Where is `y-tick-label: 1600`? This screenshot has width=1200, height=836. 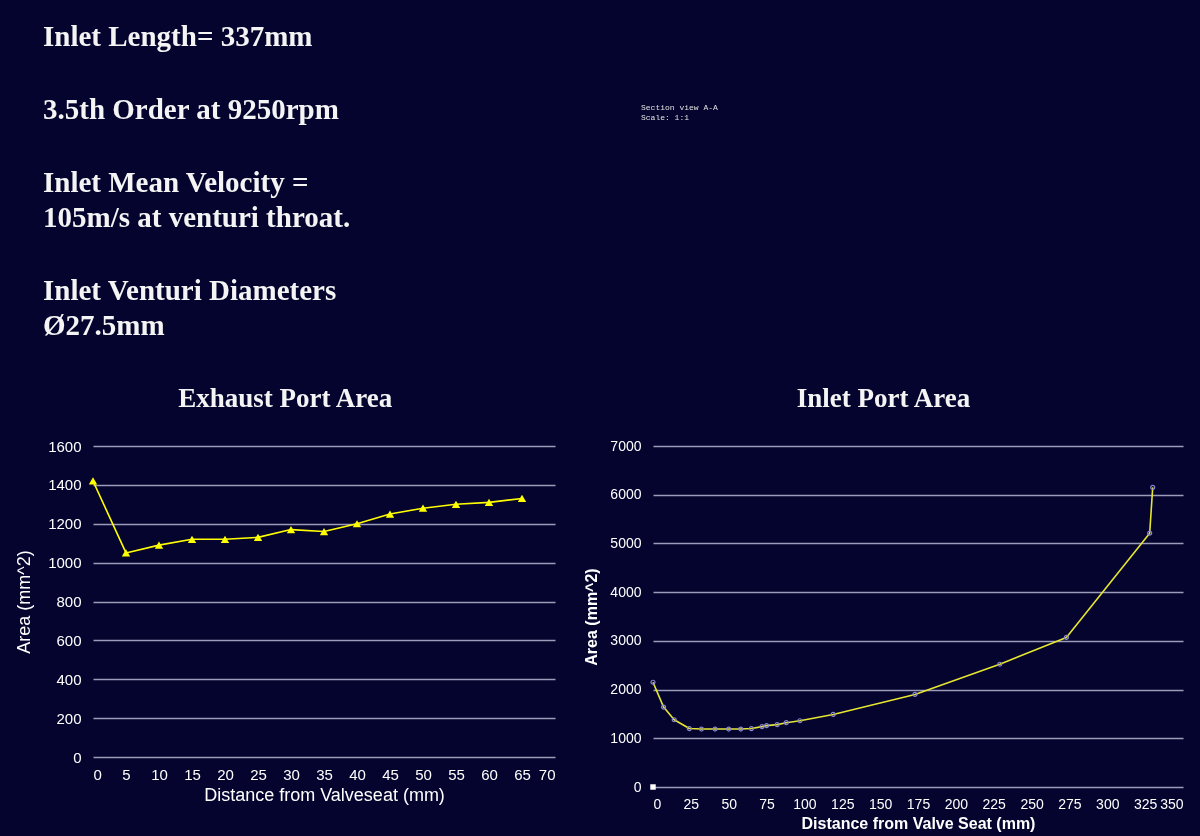
y-tick-label: 1600 is located at coordinates (65, 446).